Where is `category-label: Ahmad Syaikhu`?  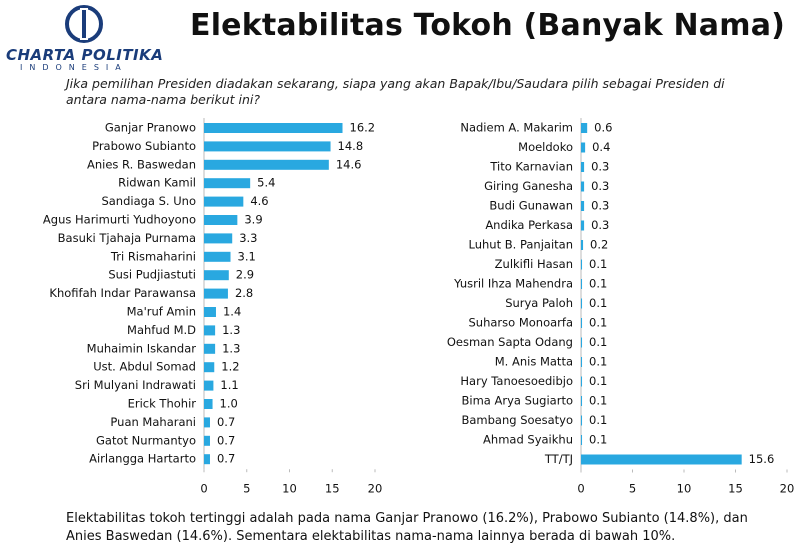 category-label: Ahmad Syaikhu is located at coordinates (528, 440).